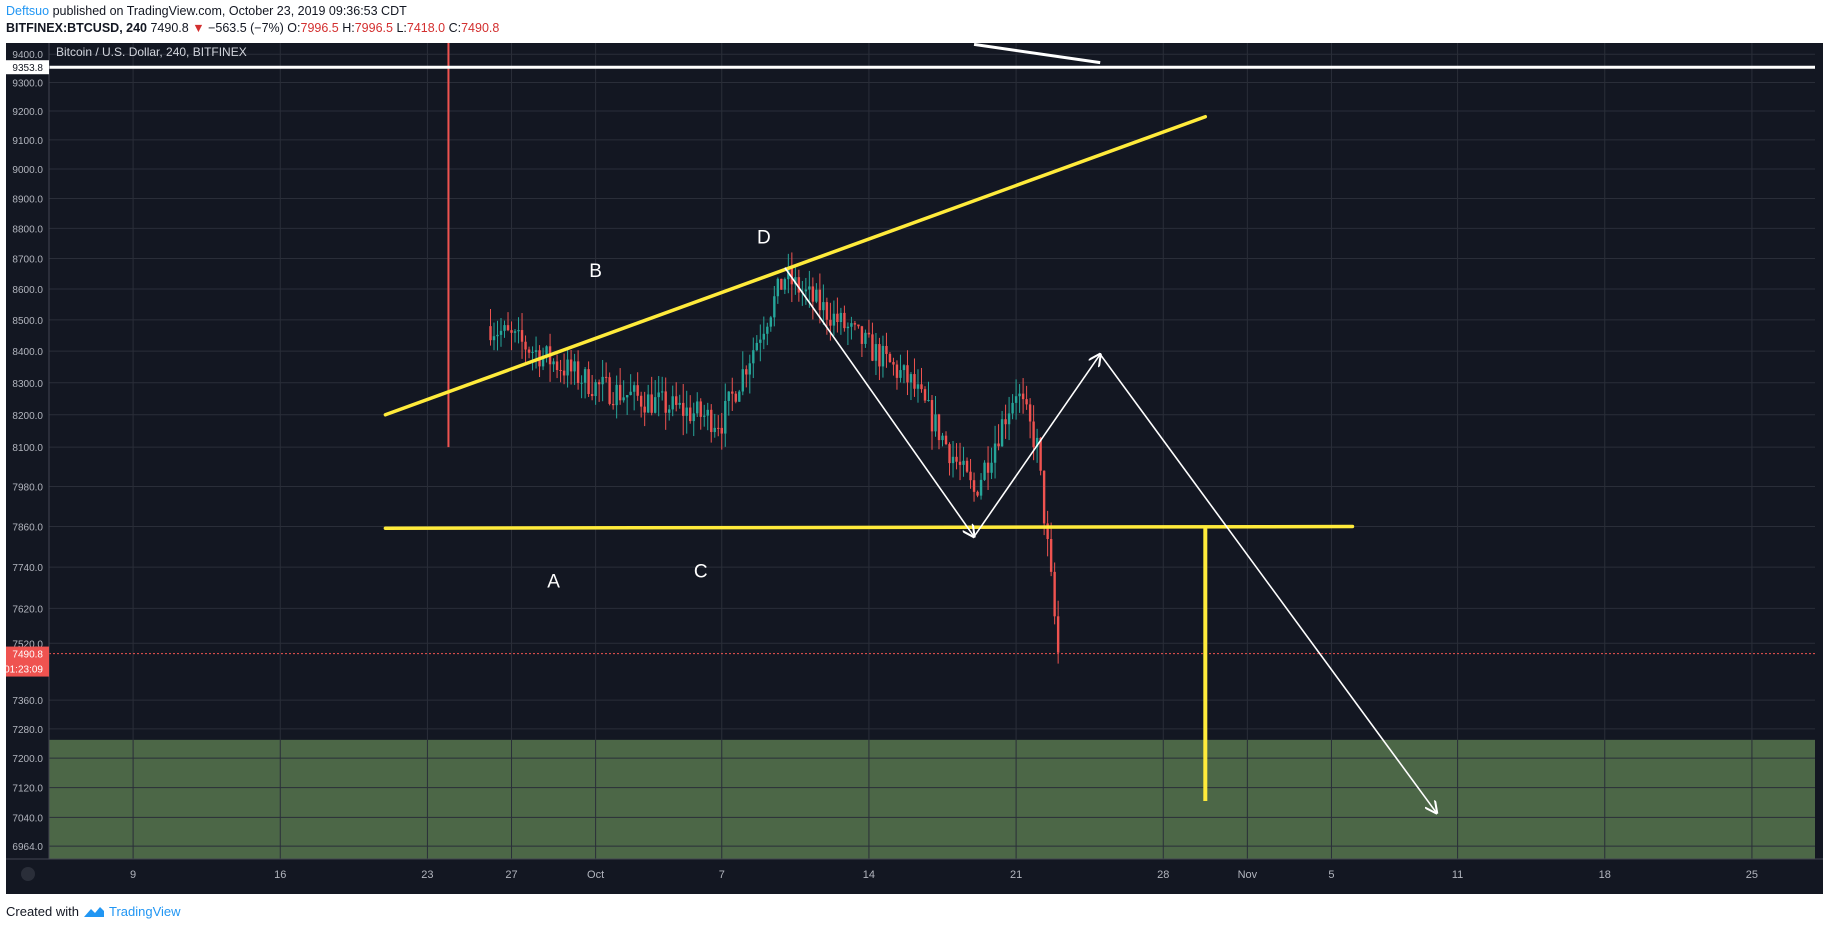  Describe the element at coordinates (93, 911) in the screenshot. I see `footer: Created with TradingView` at that location.